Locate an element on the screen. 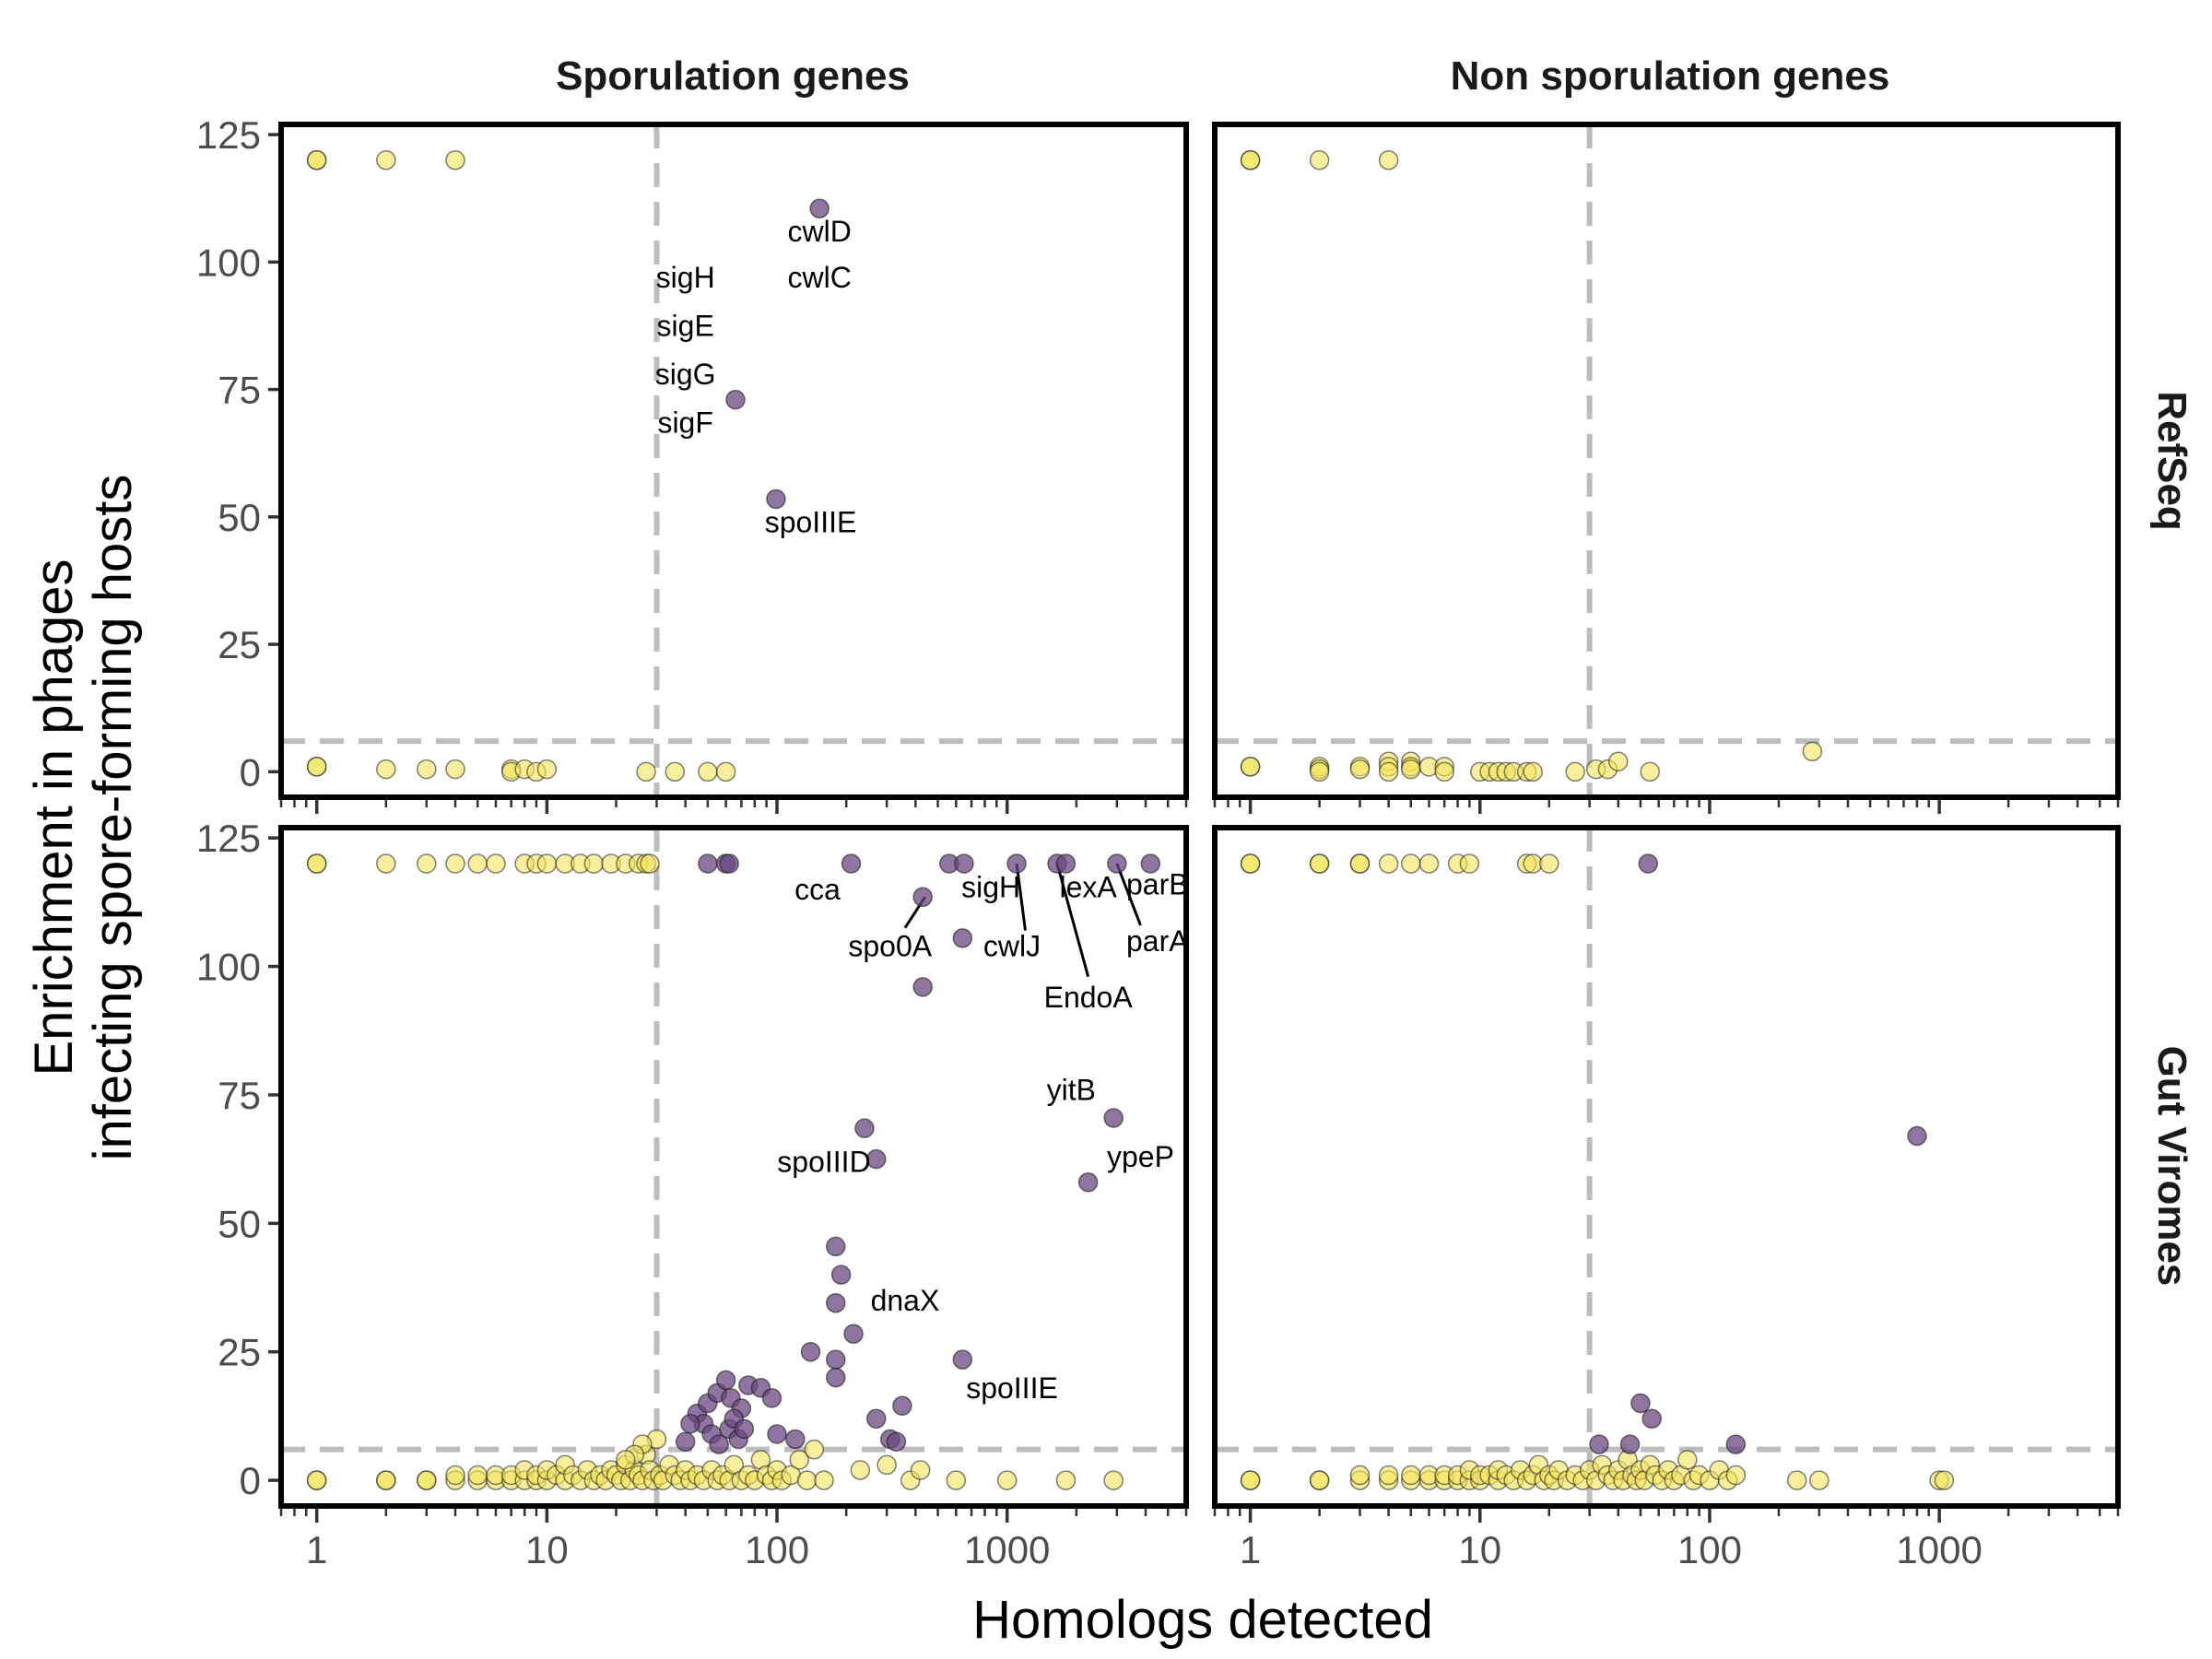 The image size is (2212, 1659). point-label-sige: sigE is located at coordinates (685, 326).